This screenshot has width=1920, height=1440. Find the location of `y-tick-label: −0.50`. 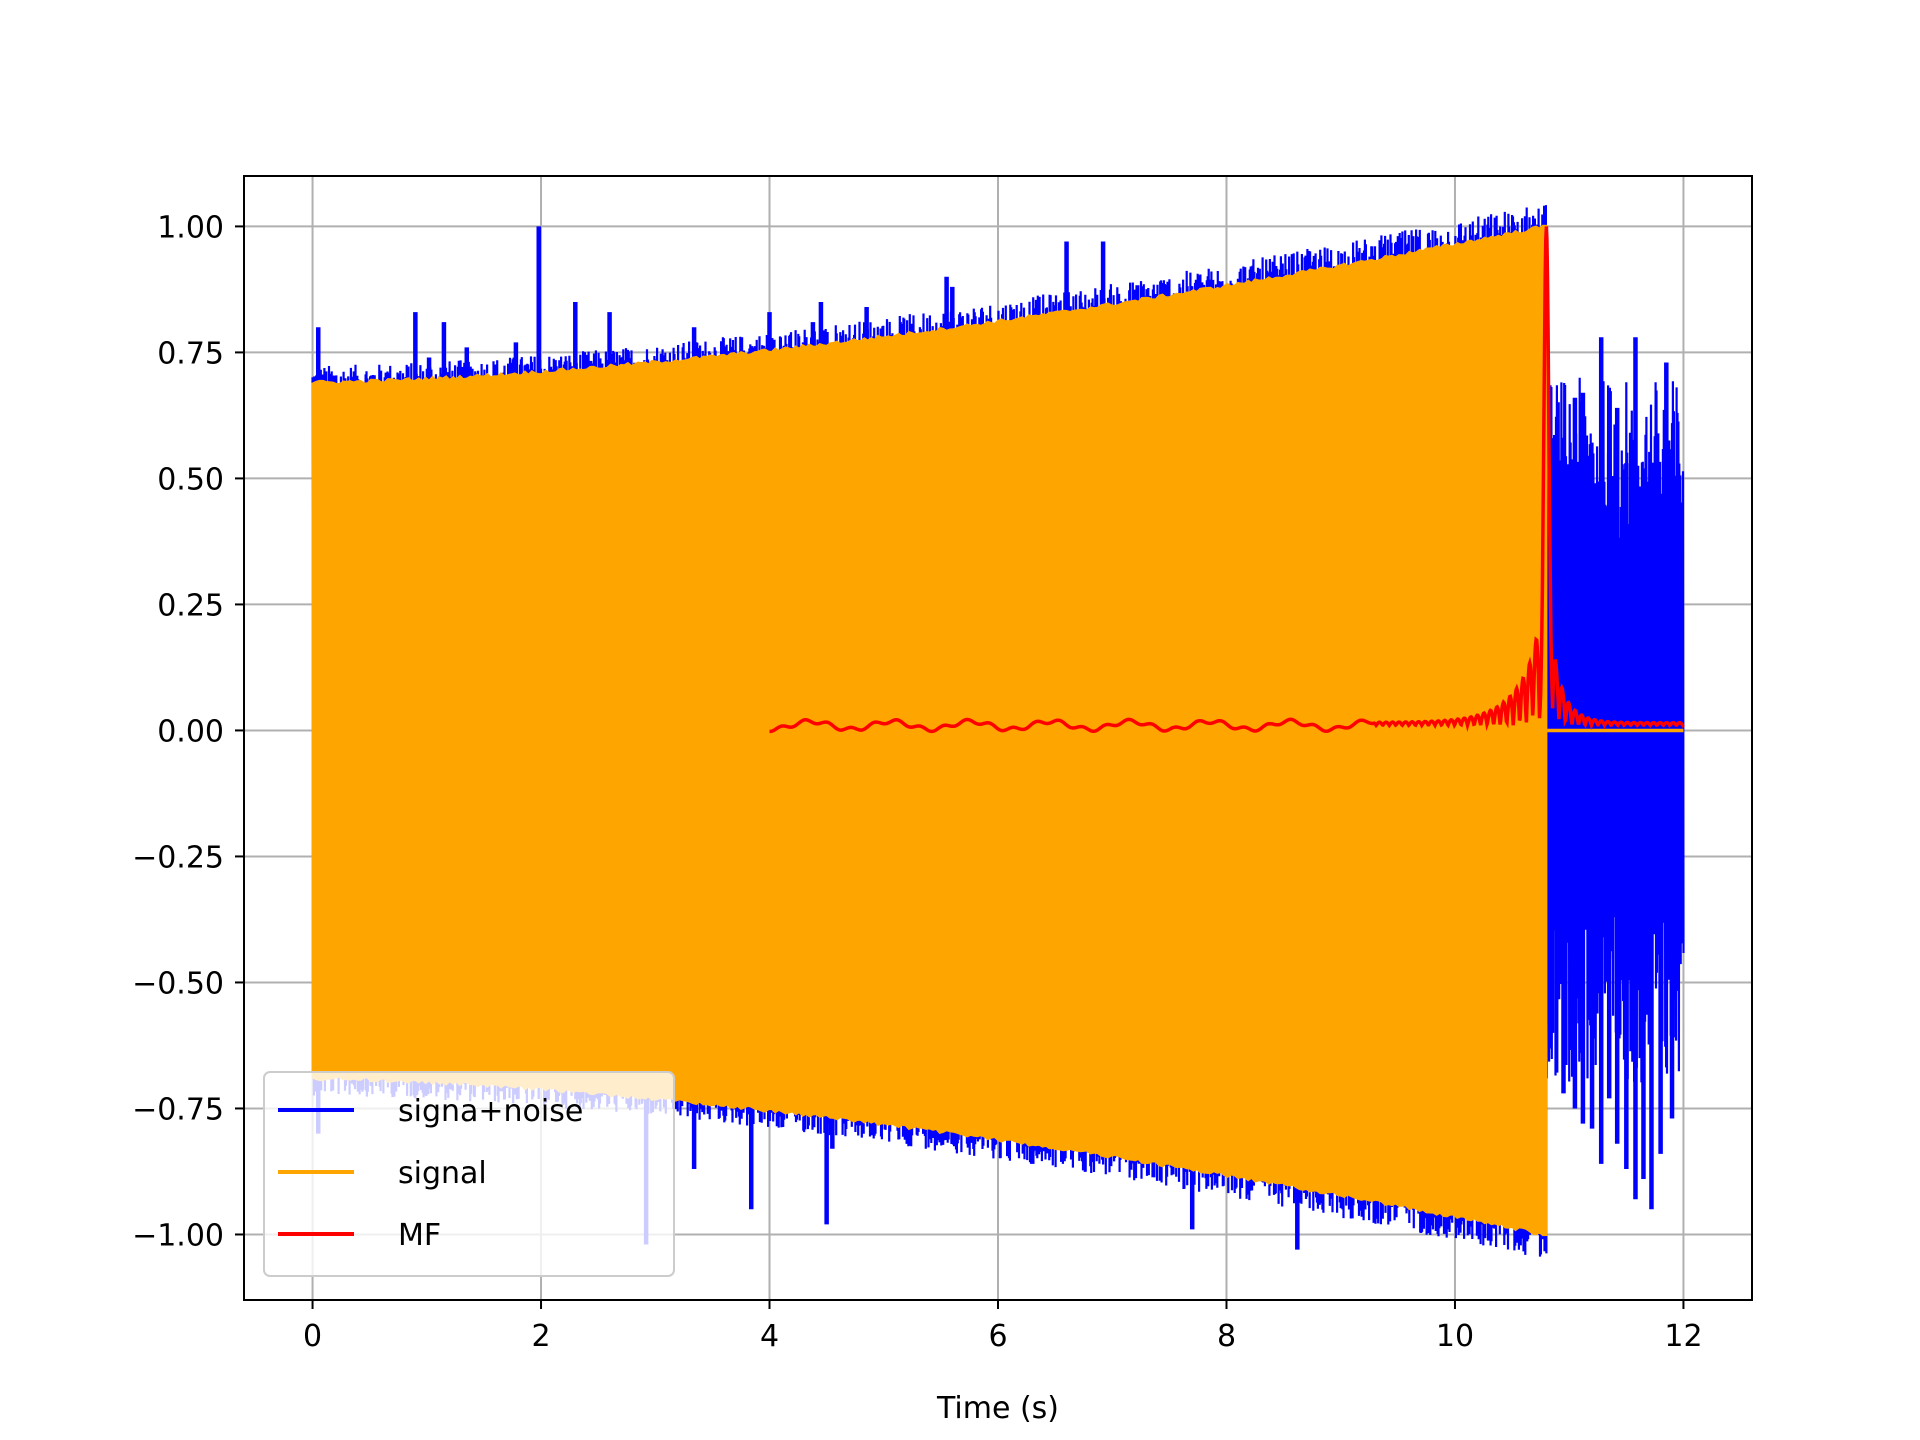

y-tick-label: −0.50 is located at coordinates (178, 983).